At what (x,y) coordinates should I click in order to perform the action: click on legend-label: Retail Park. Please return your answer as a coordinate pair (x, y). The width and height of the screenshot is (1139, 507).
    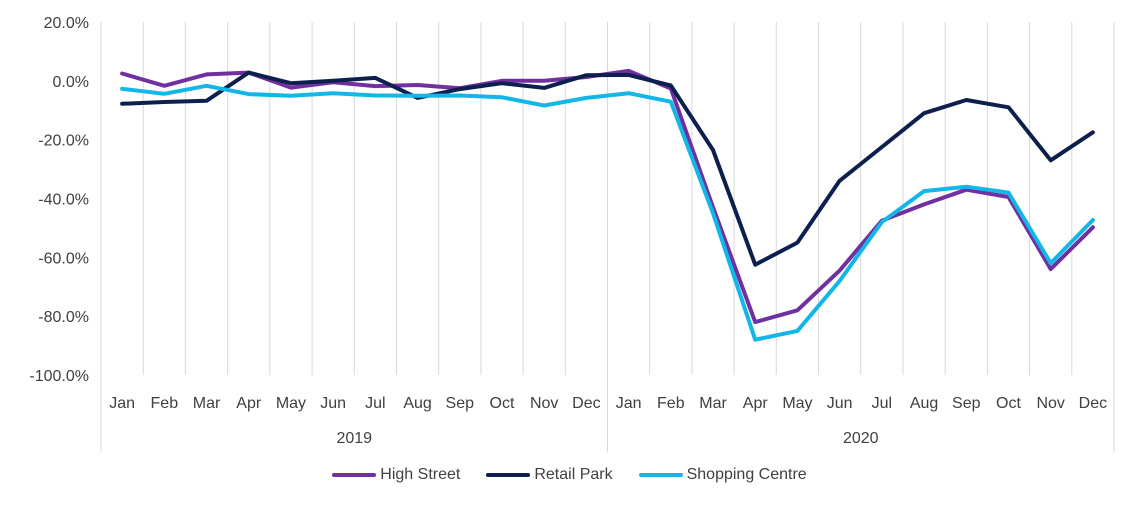
    Looking at the image, I should click on (573, 474).